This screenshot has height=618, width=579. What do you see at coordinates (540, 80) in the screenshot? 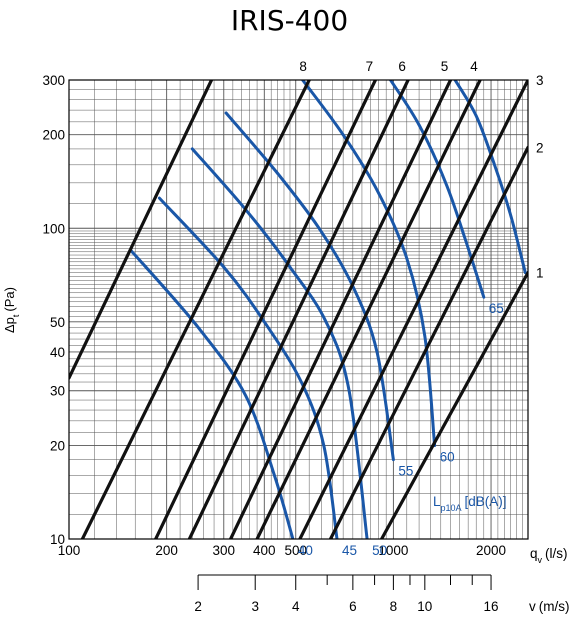
I see `damper-label-3: 3` at bounding box center [540, 80].